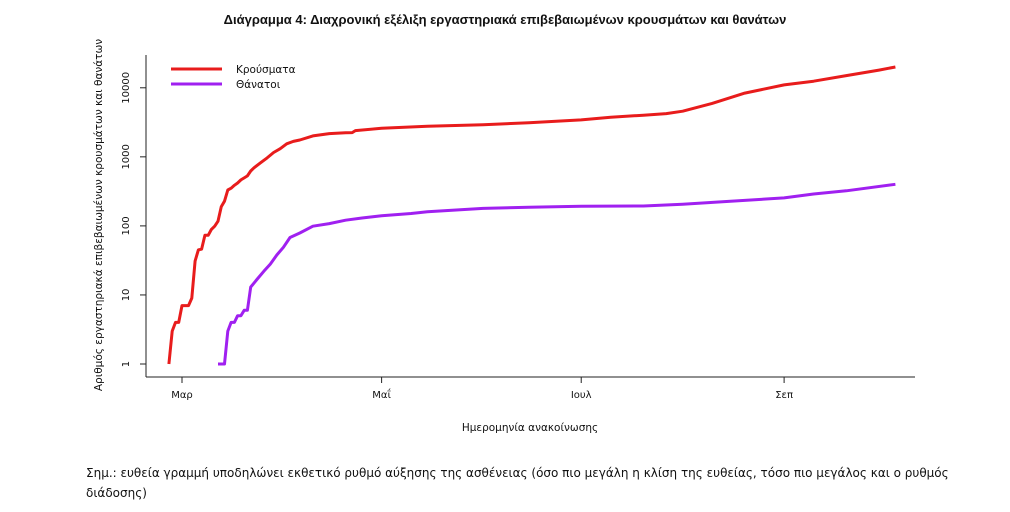  I want to click on y-axis-ticks: 1 10 100 1000 10000, so click(133, 219).